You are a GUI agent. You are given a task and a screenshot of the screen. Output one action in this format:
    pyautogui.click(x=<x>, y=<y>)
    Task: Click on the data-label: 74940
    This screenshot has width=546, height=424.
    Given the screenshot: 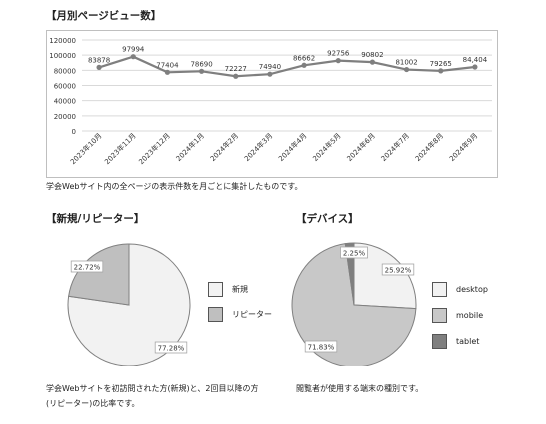 What is the action you would take?
    pyautogui.click(x=270, y=67)
    